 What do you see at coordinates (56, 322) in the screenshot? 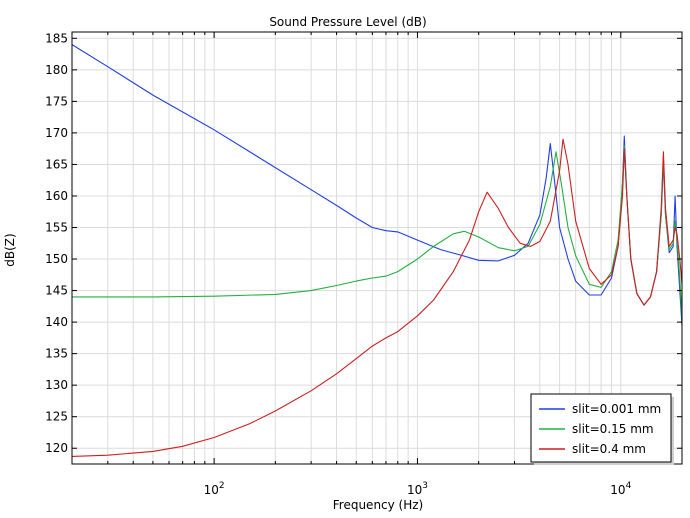
I see `y-tick-label: 140` at bounding box center [56, 322].